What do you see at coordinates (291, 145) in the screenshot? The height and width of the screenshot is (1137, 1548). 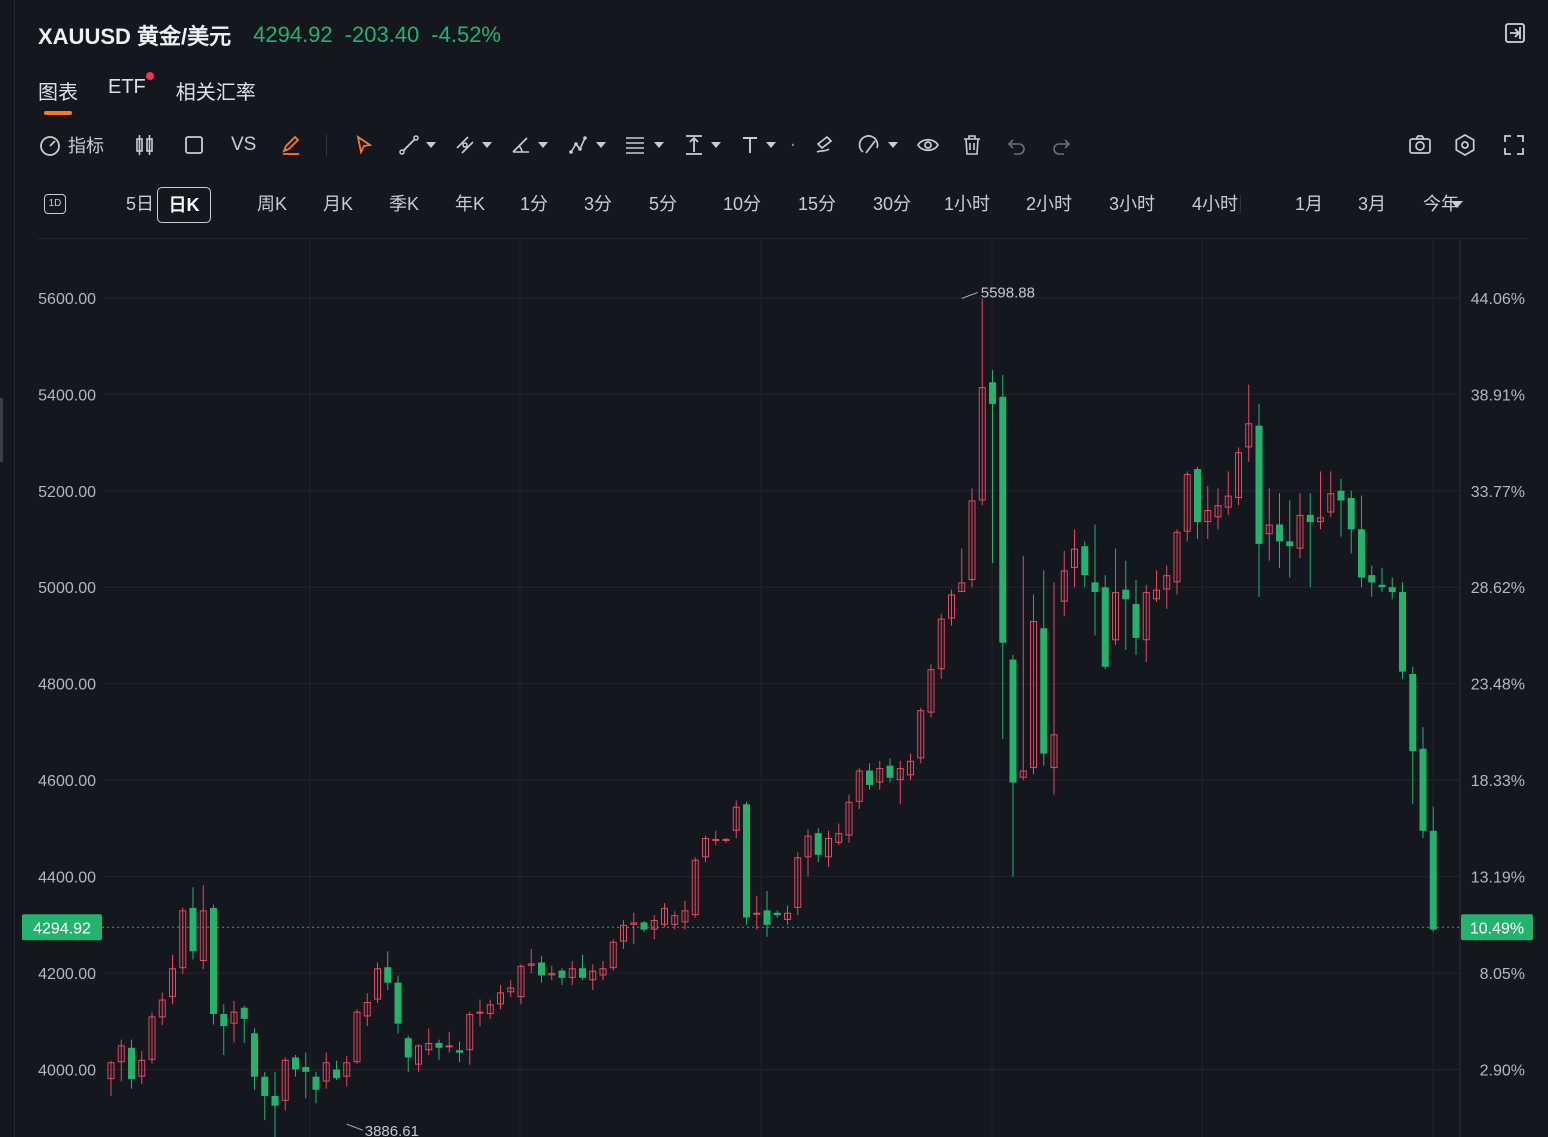 I see `pencil-icon` at bounding box center [291, 145].